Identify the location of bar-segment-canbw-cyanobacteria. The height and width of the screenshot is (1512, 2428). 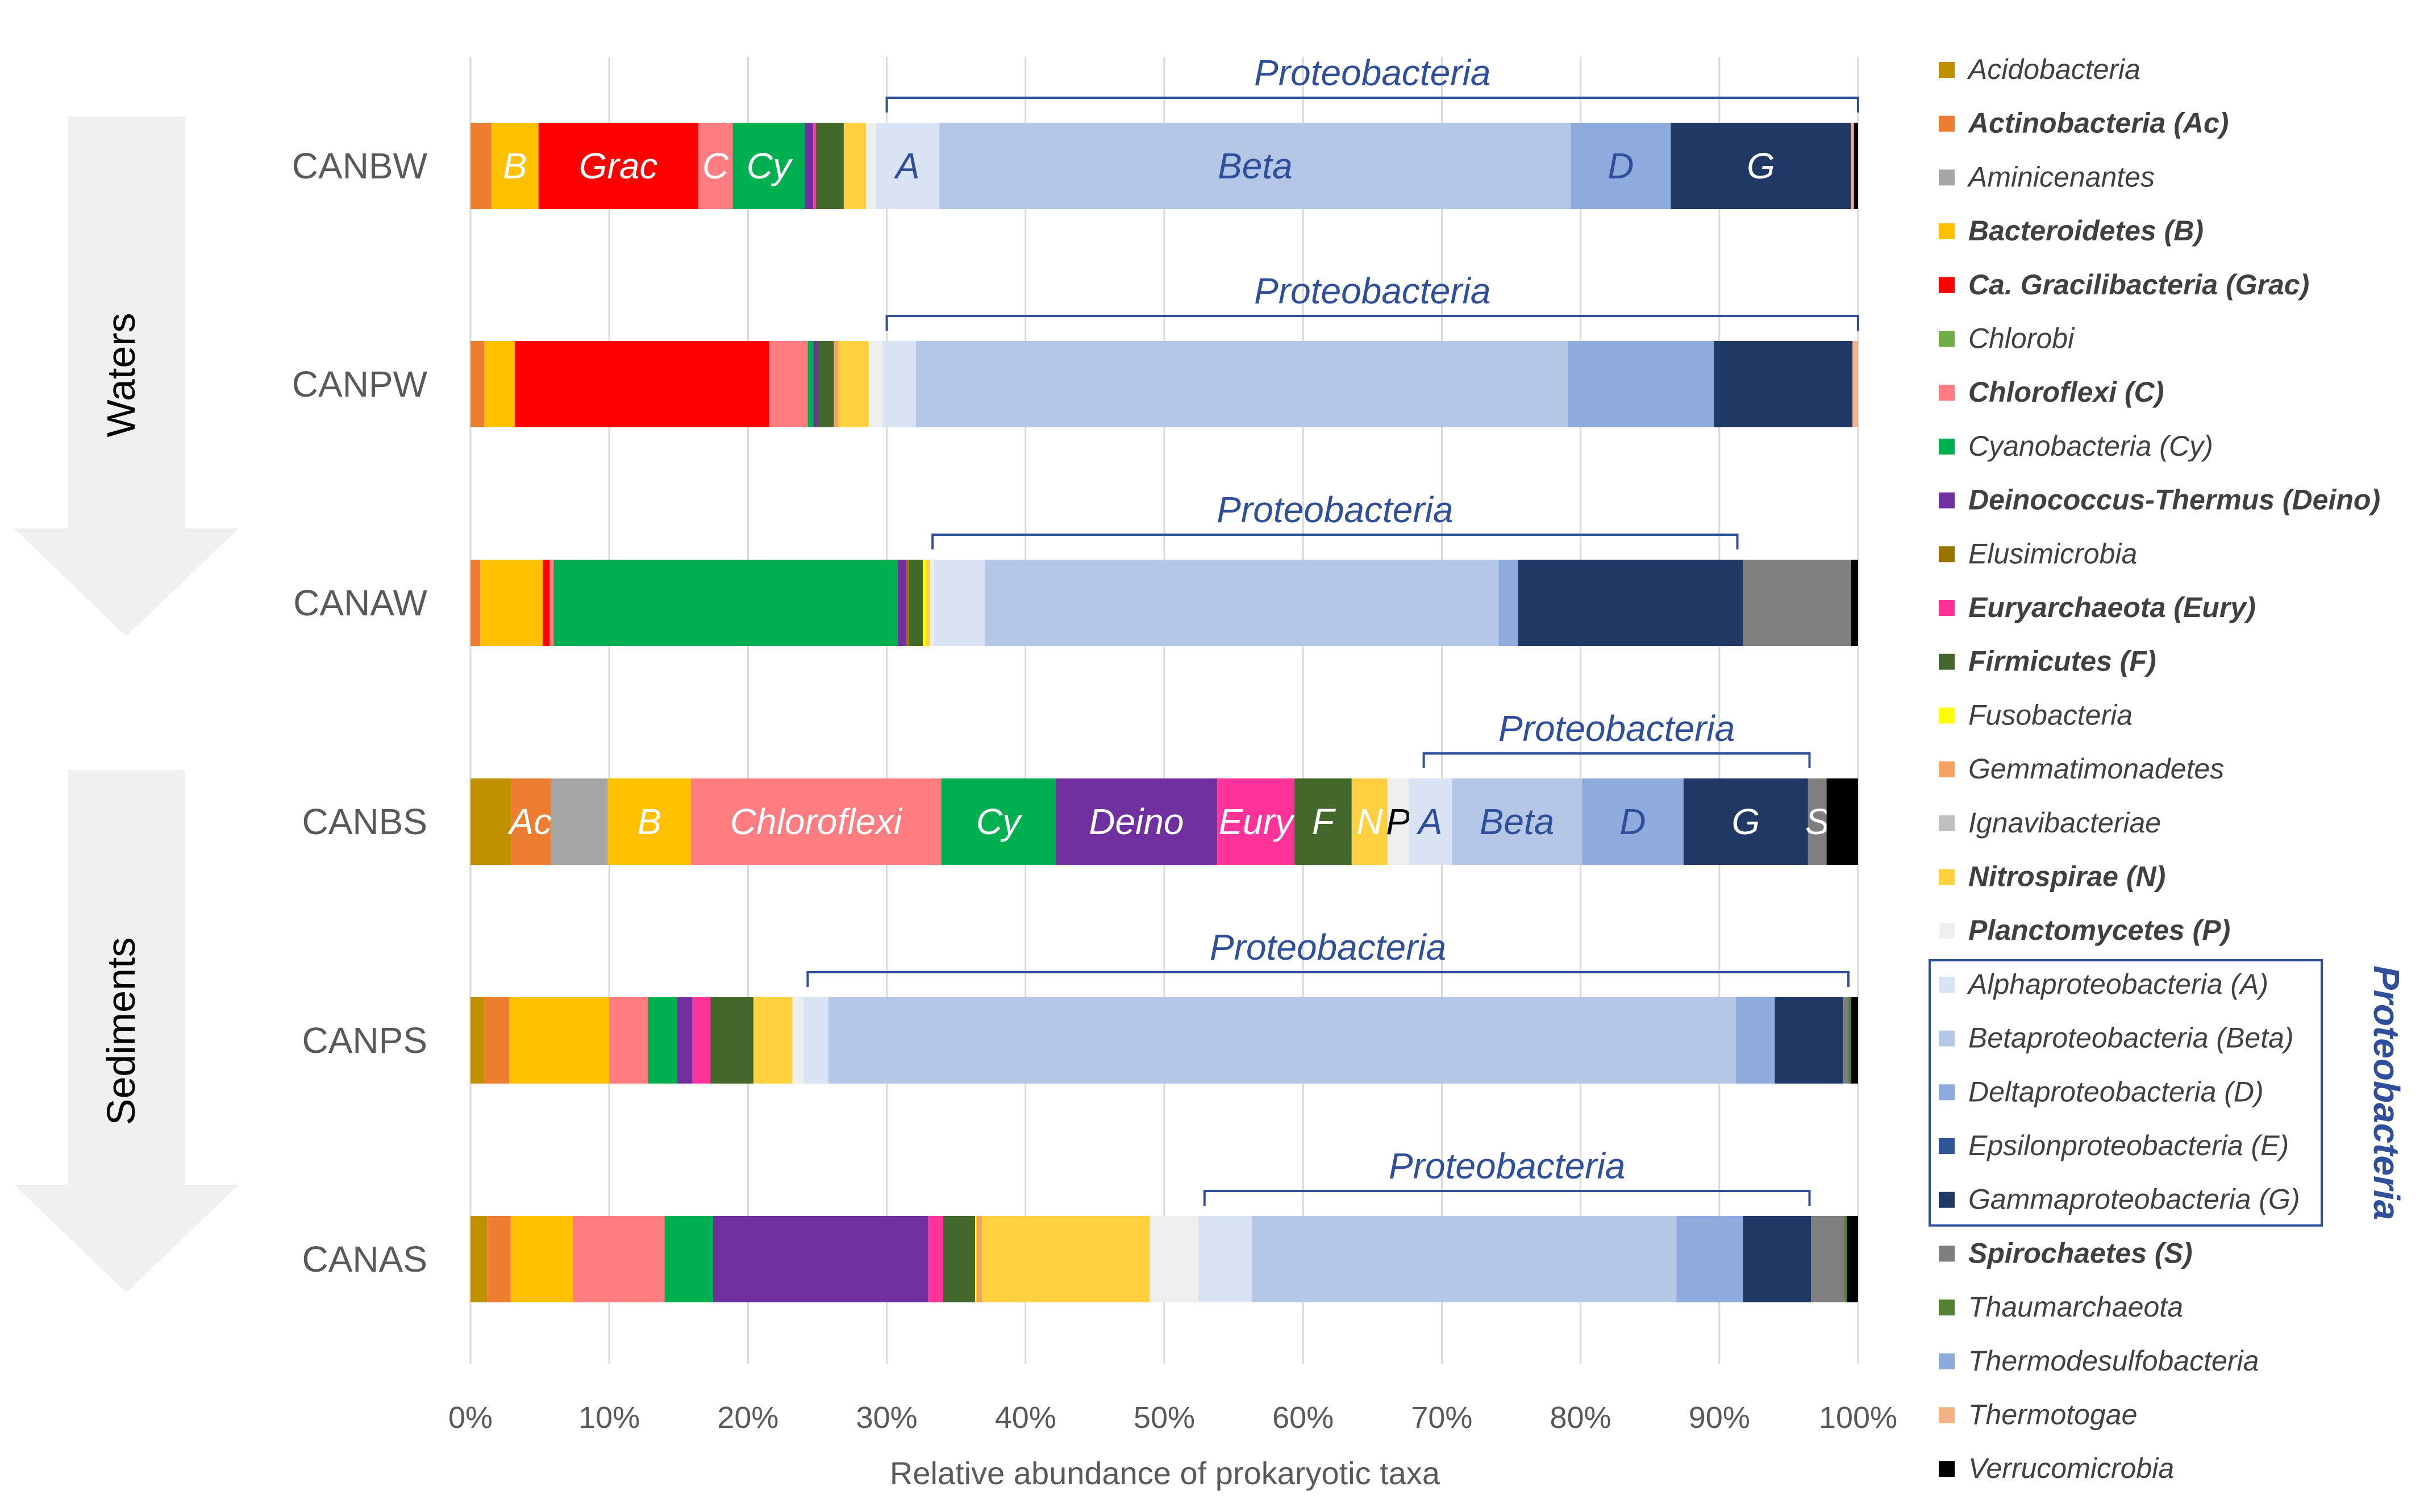
(769, 166).